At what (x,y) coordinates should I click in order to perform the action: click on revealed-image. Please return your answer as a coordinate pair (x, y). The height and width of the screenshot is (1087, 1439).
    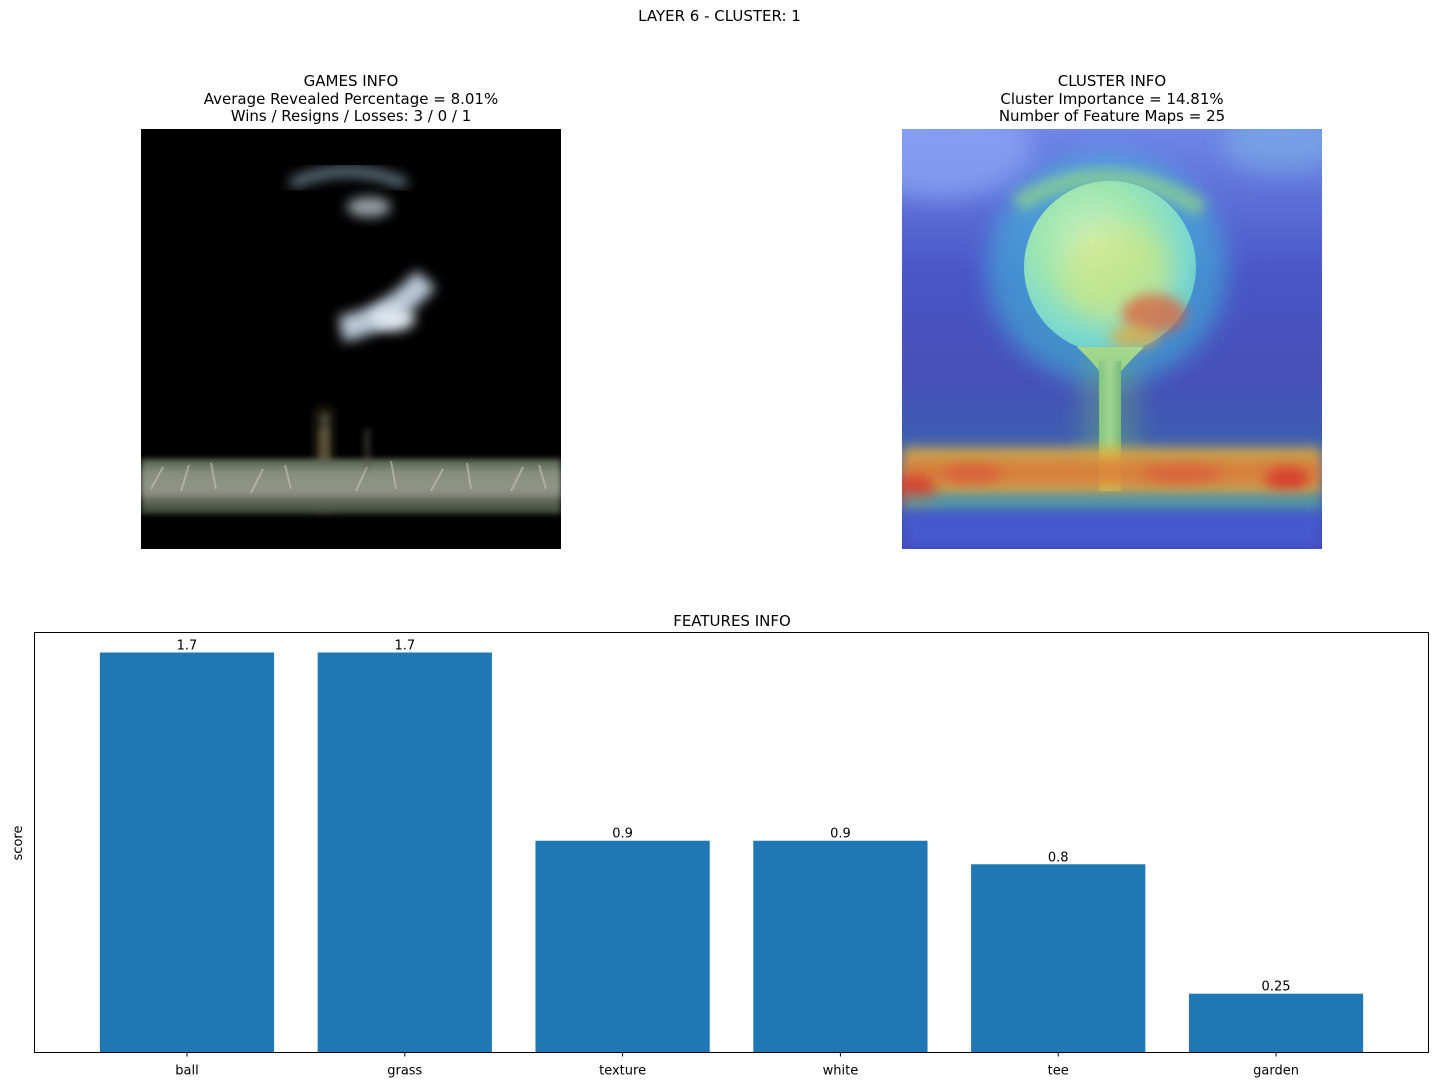
    Looking at the image, I should click on (351, 339).